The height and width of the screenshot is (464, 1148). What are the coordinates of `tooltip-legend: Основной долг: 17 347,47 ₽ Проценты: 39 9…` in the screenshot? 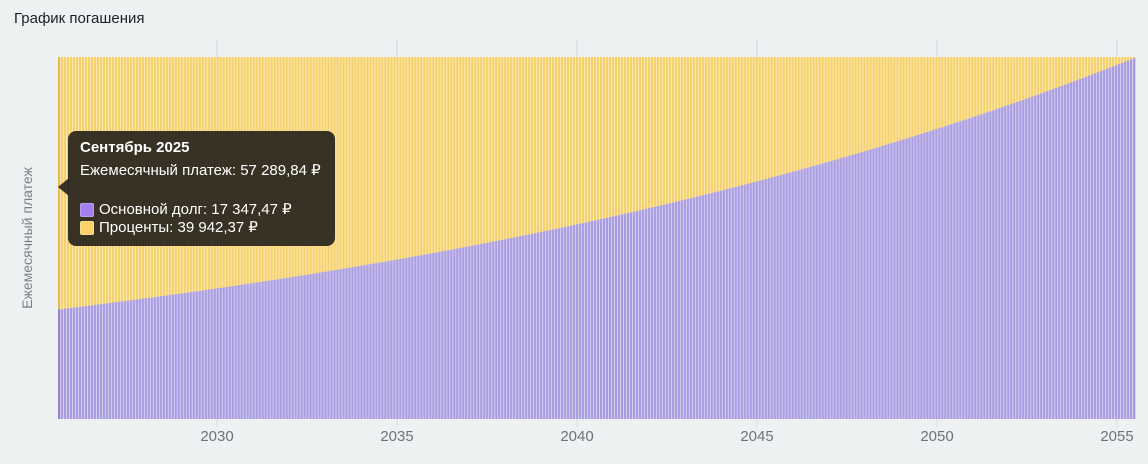 It's located at (200, 219).